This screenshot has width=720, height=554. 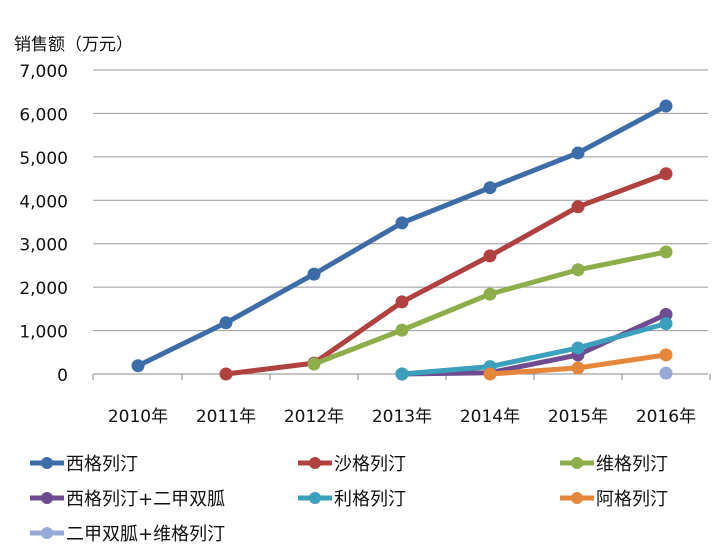 What do you see at coordinates (43, 202) in the screenshot?
I see `y-tick-label: 4,000` at bounding box center [43, 202].